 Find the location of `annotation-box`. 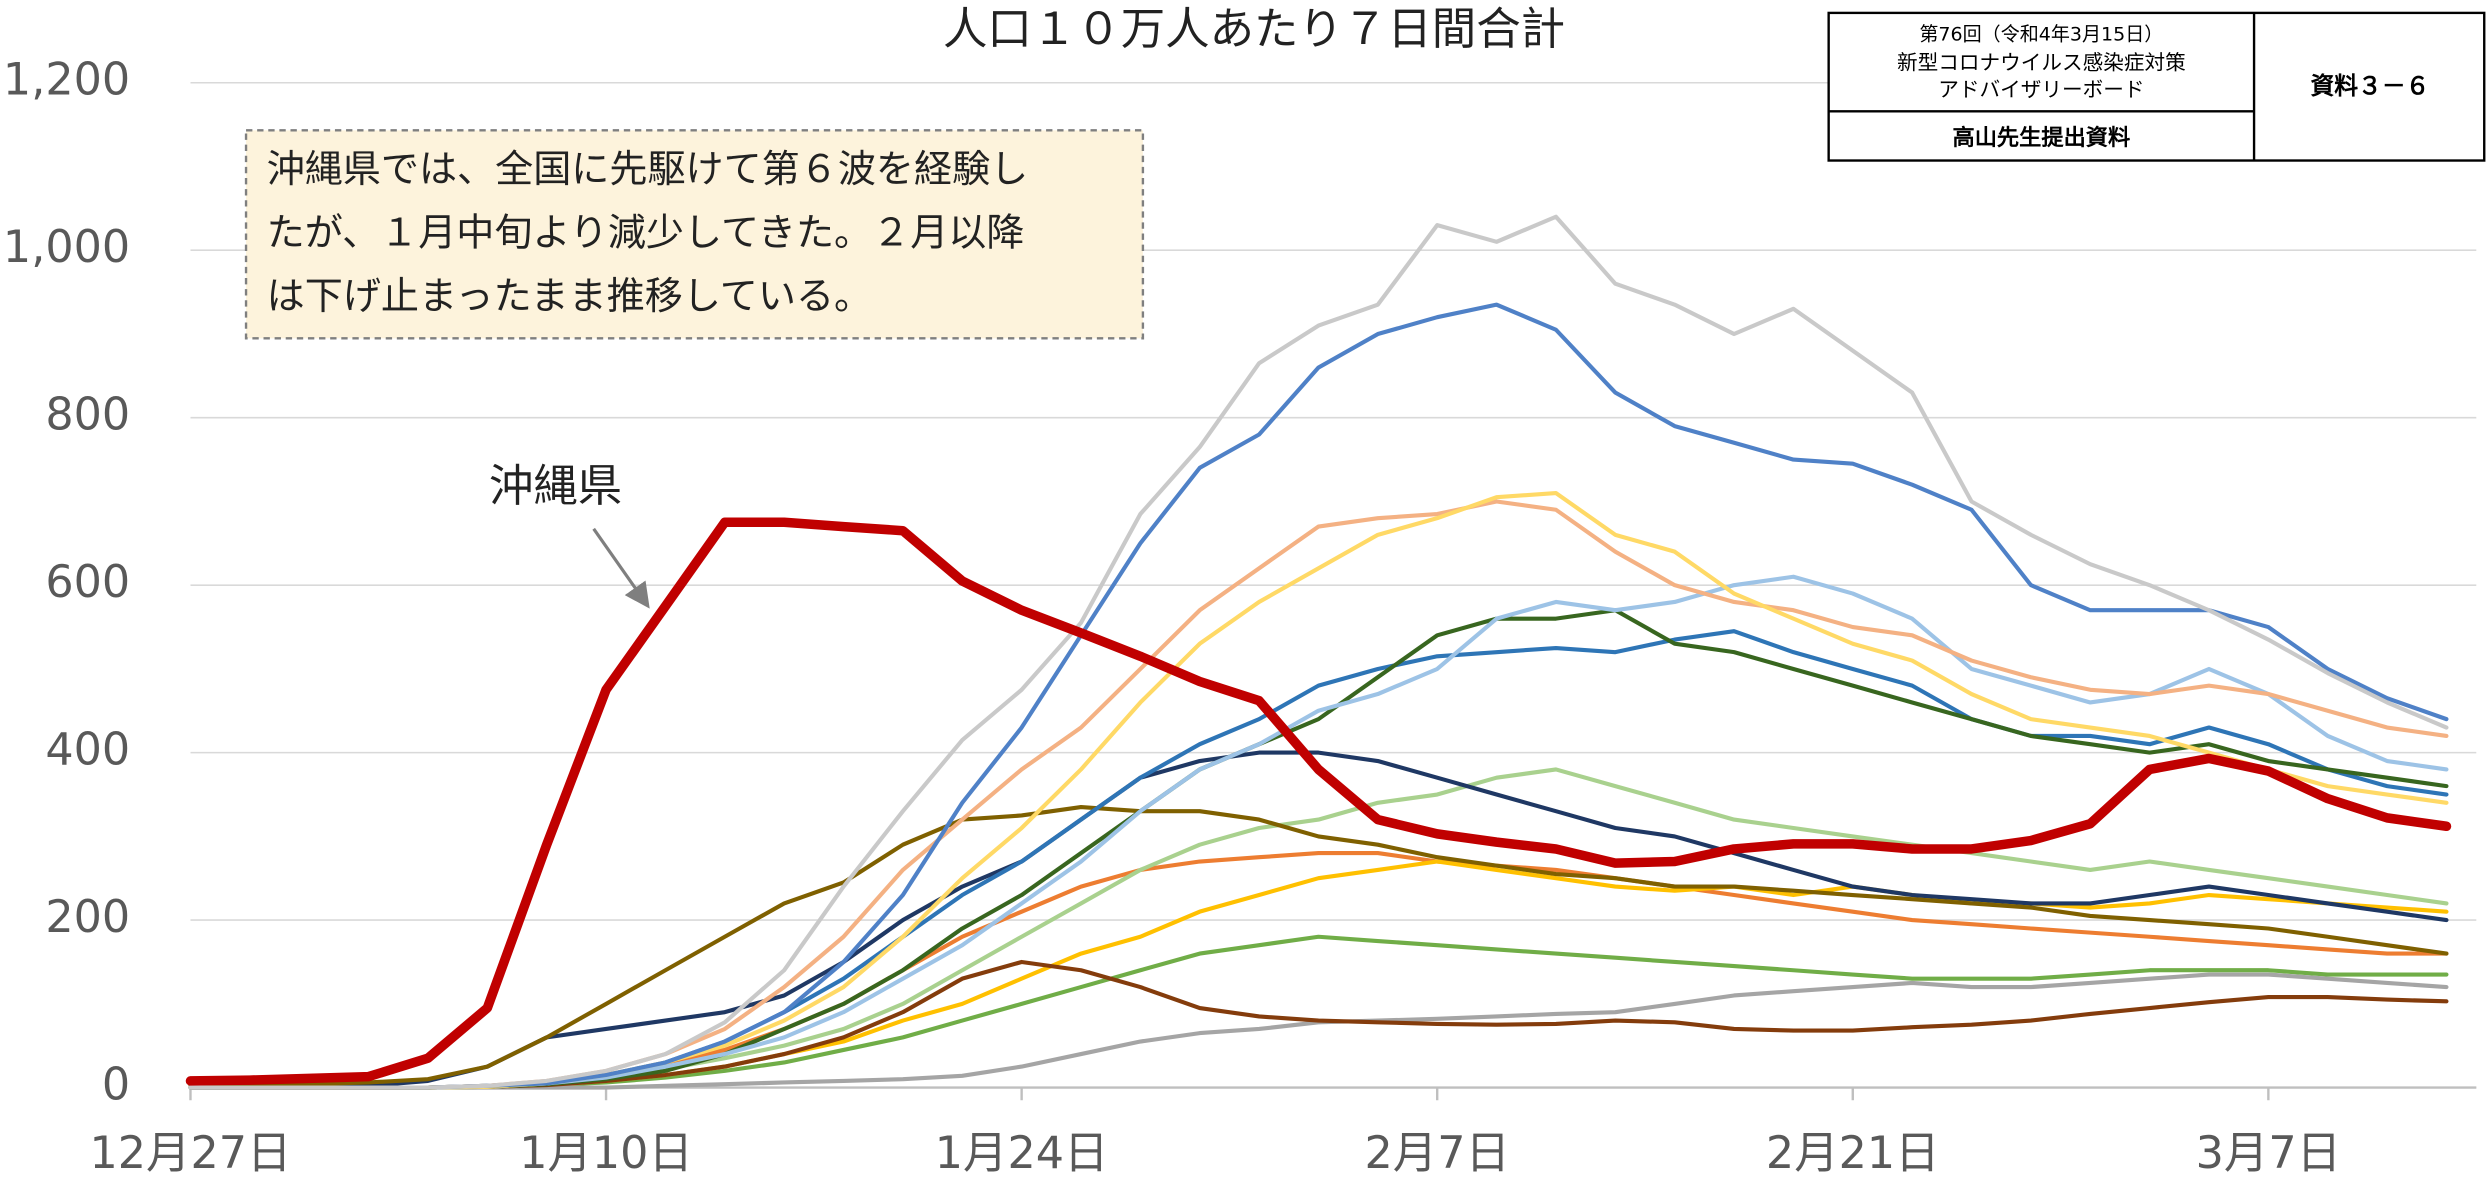

annotation-box is located at coordinates (694, 234).